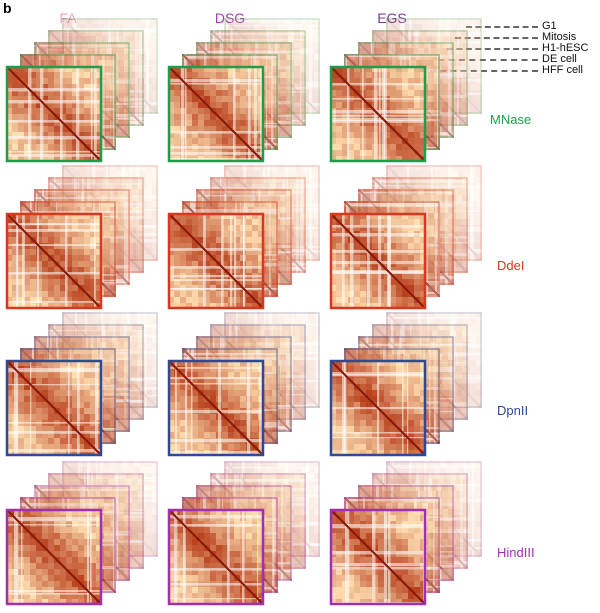  Describe the element at coordinates (511, 265) in the screenshot. I see `row-label-ddei: DdeI` at that location.